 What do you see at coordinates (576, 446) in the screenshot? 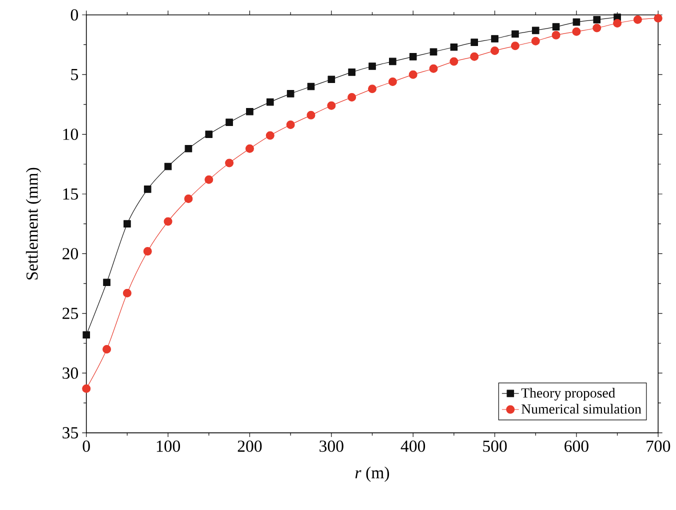
I see `x-tick-label: 600` at bounding box center [576, 446].